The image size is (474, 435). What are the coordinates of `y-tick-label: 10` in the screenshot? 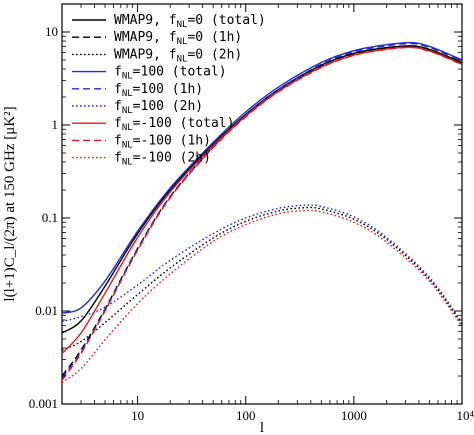 It's located at (51, 31).